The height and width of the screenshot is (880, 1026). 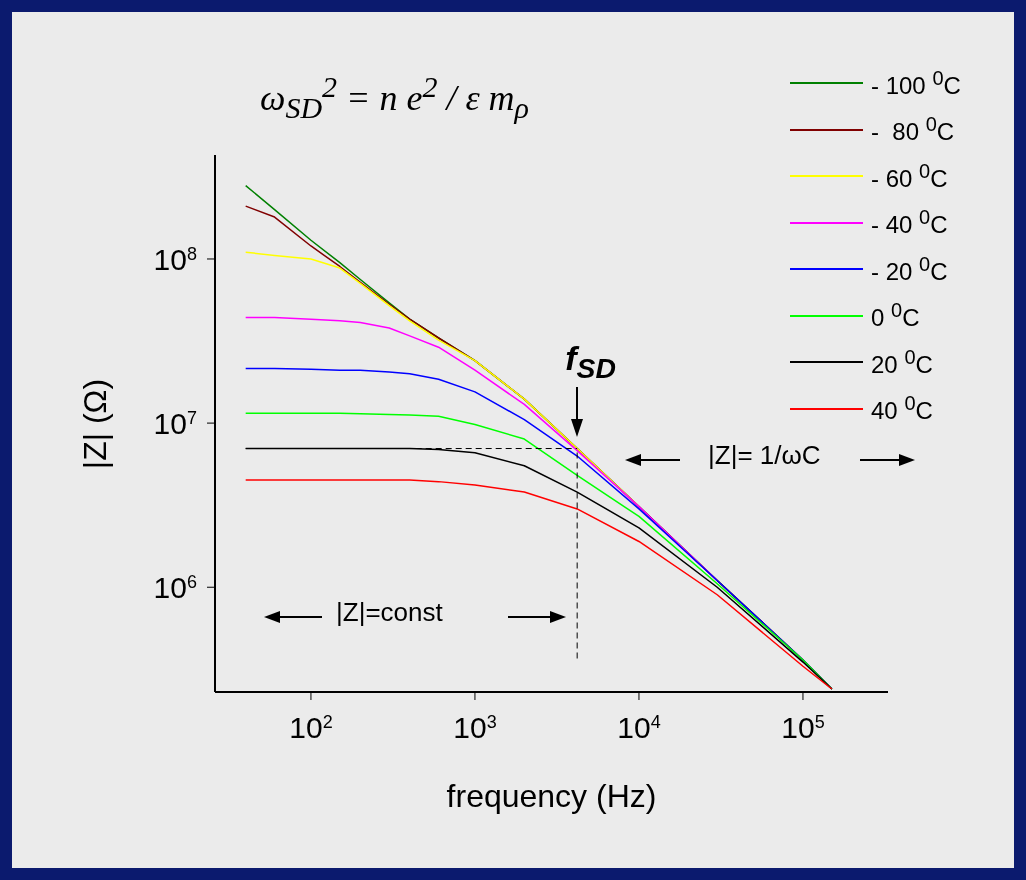 I want to click on annotation: |Z|=const, so click(x=389, y=612).